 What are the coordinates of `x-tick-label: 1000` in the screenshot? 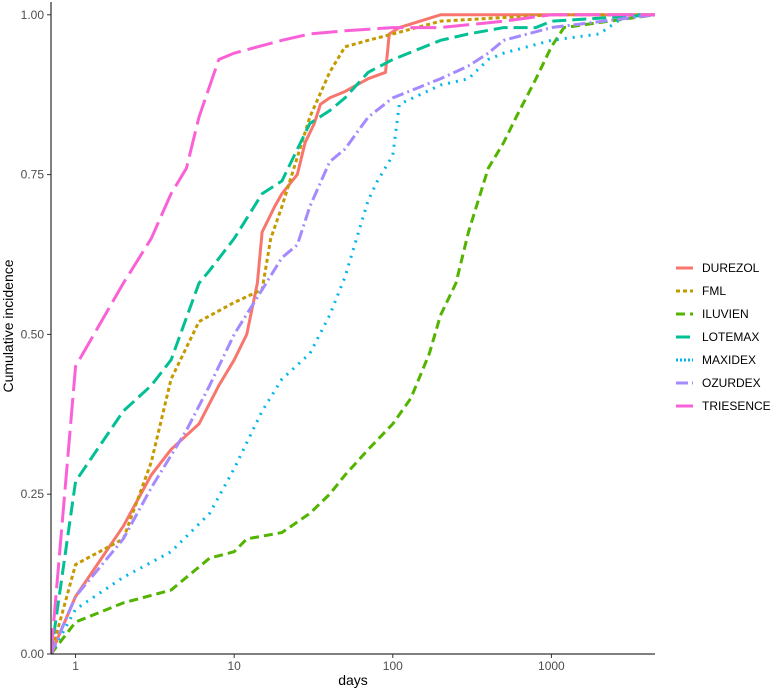 It's located at (551, 666).